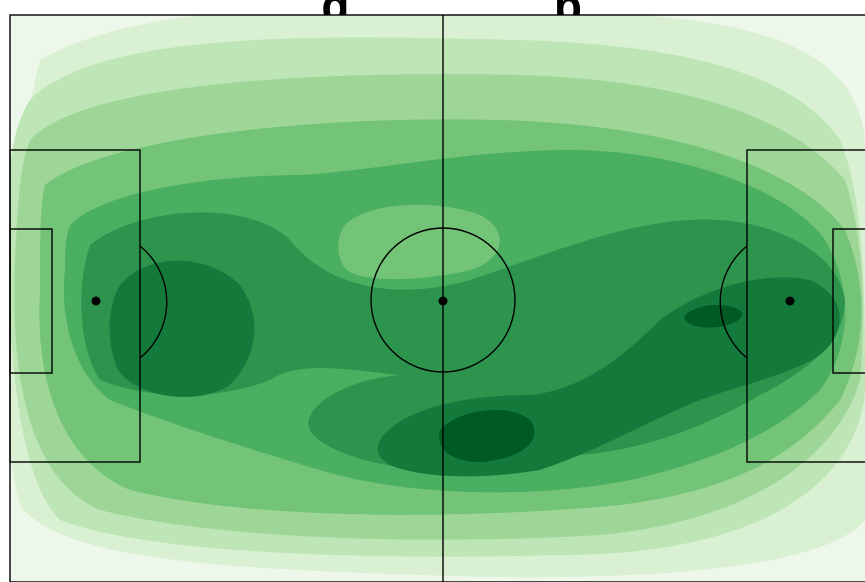  Describe the element at coordinates (790, 301) in the screenshot. I see `right-penalty-spot` at that location.